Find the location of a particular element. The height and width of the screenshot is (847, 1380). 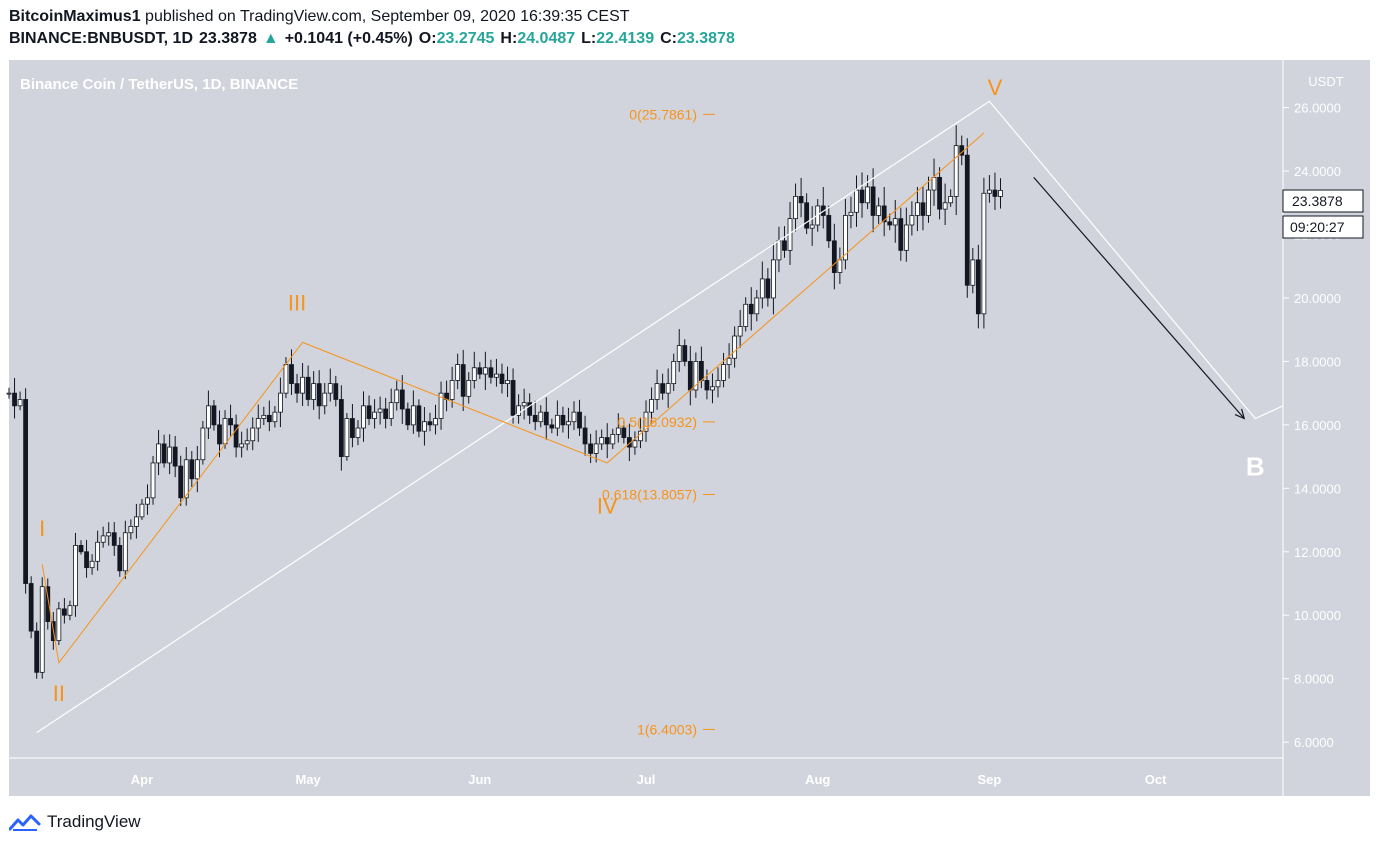

time-scale is located at coordinates (689, 777).